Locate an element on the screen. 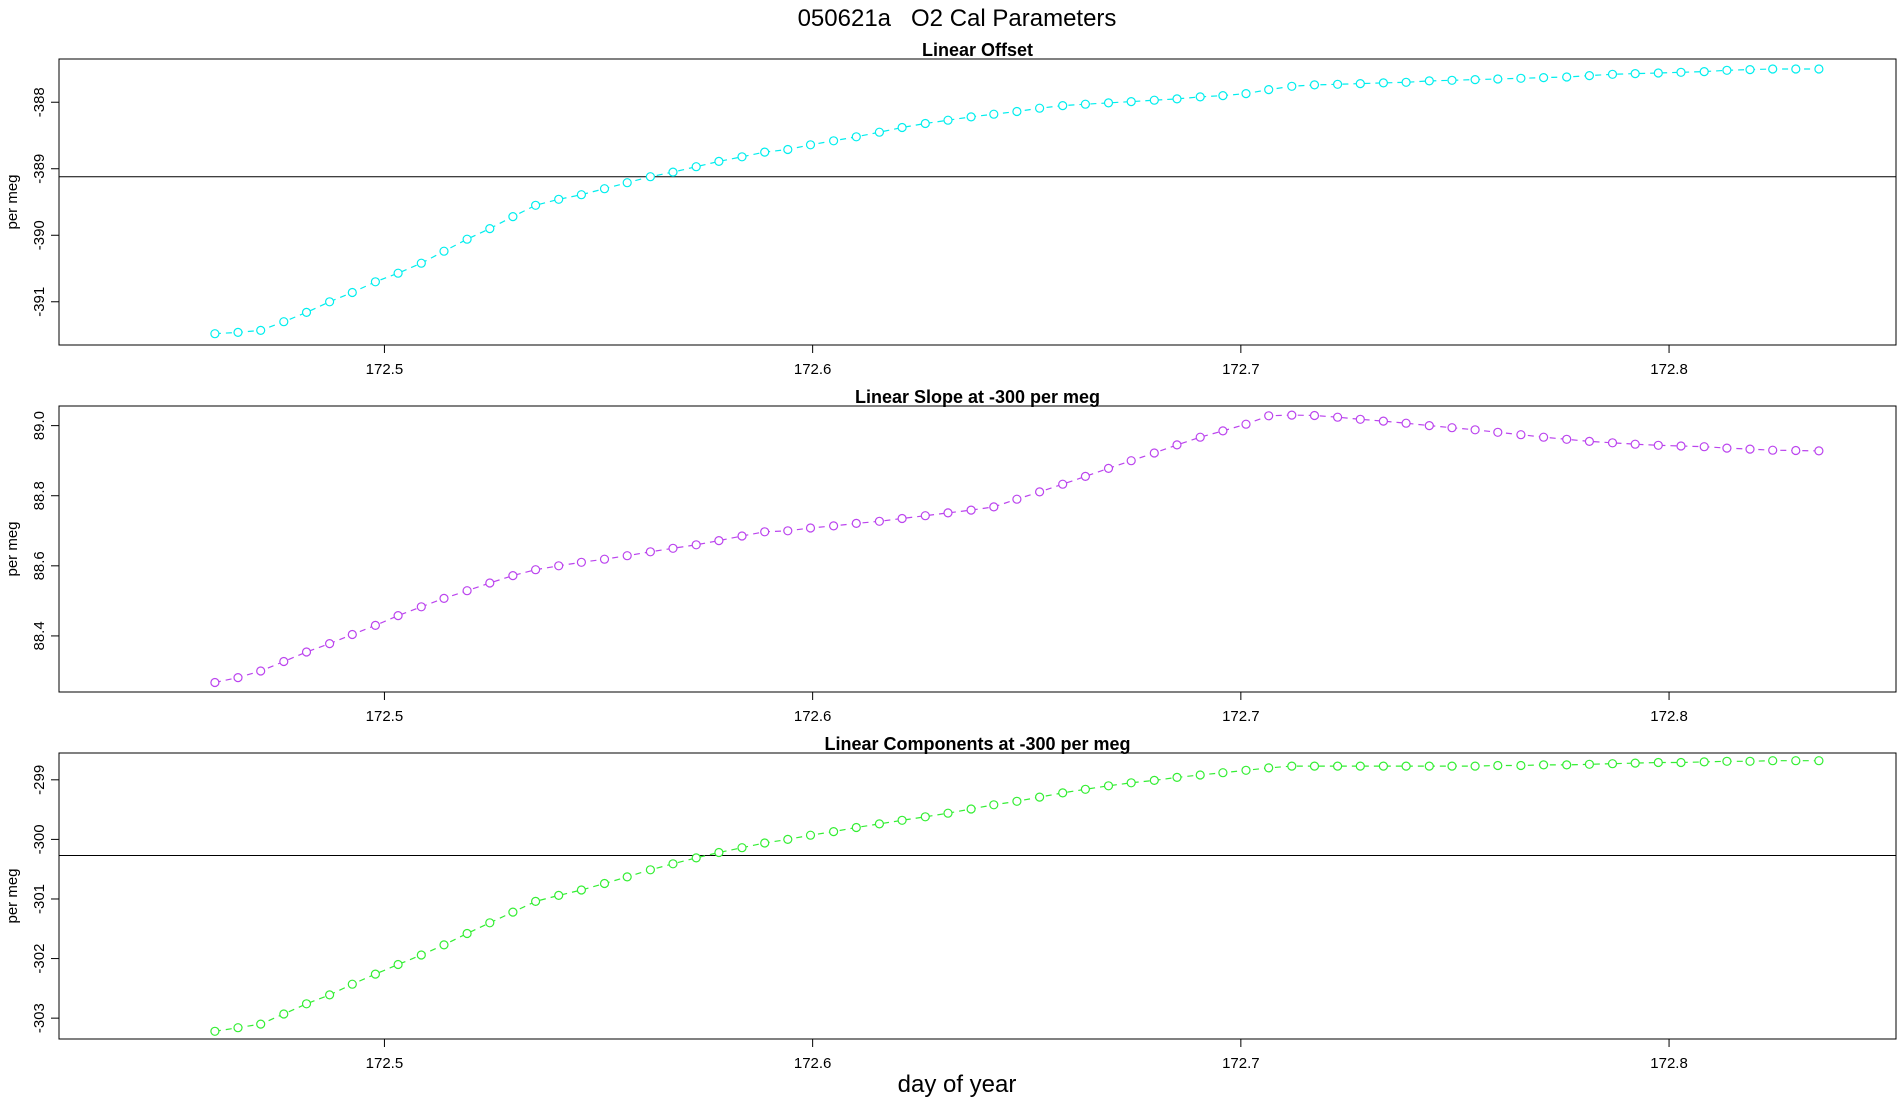 The width and height of the screenshot is (1900, 1100). y-tick-label: -388 is located at coordinates (39, 102).